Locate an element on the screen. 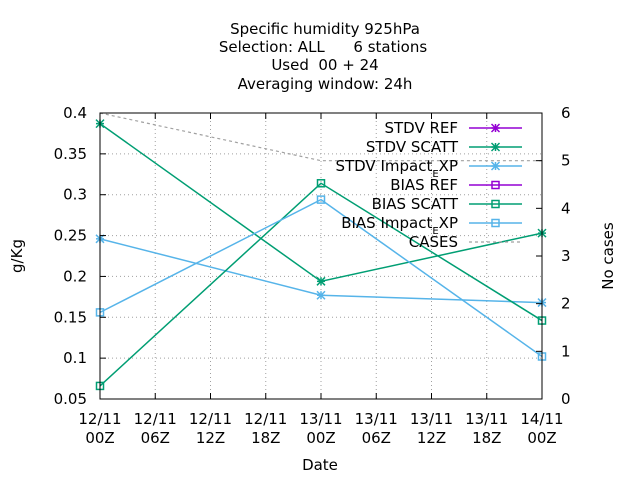 The image size is (640, 480). legend-label-cases: CASES is located at coordinates (433, 242).